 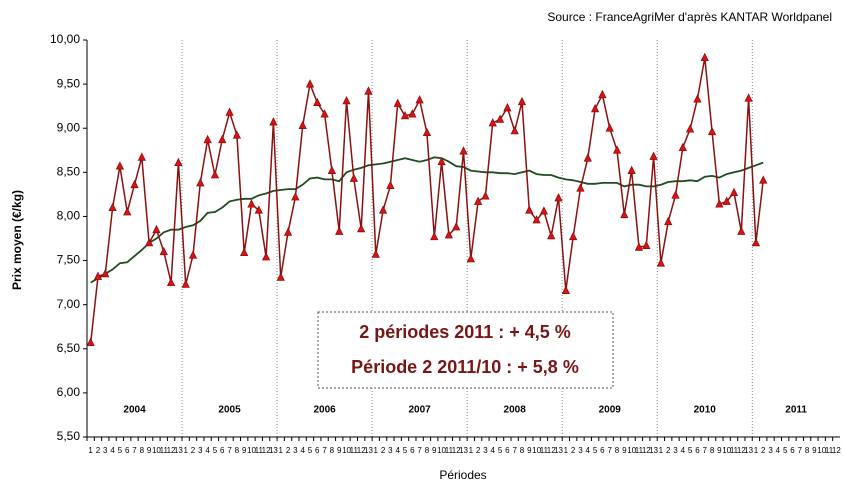 What do you see at coordinates (465, 367) in the screenshot?
I see `annotation: Période 2 2011/10 : + 5,8 %` at bounding box center [465, 367].